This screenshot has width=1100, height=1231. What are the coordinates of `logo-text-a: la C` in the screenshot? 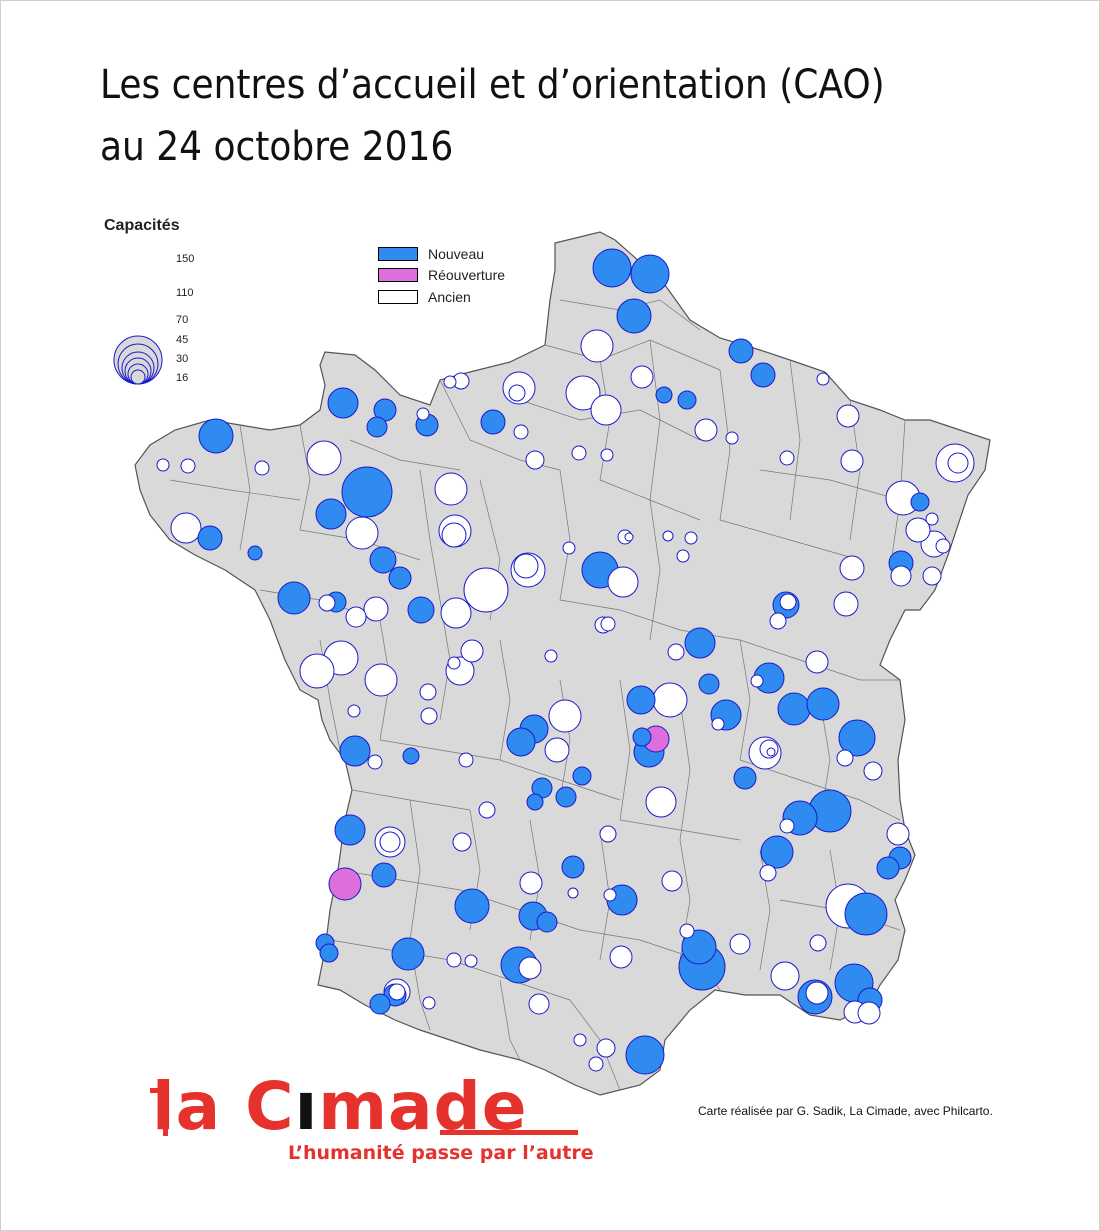 It's located at (223, 1106).